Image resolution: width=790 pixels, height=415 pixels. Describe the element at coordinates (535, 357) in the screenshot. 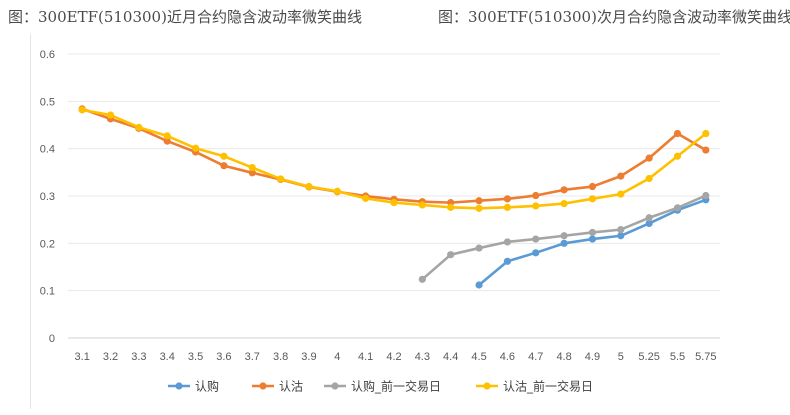

I see `x-tick-label: 4.7` at that location.